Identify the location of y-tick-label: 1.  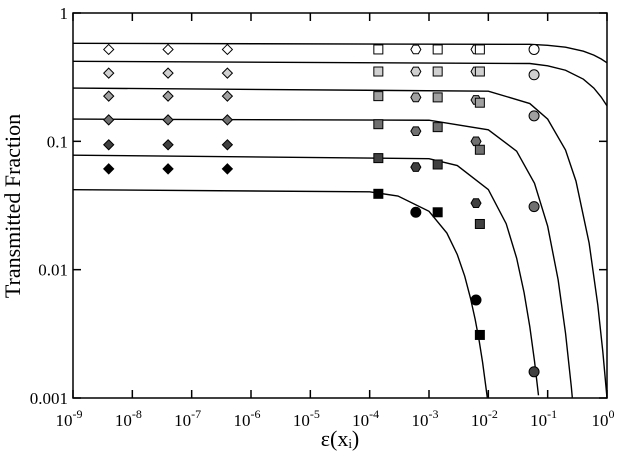
(64, 13).